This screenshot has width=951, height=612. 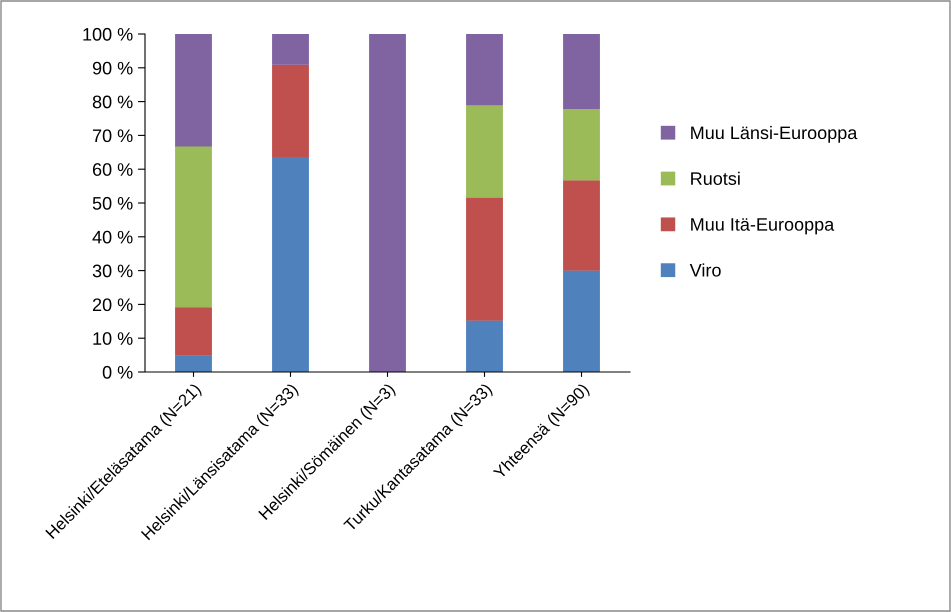 I want to click on legend-label: Ruotsi, so click(x=715, y=178).